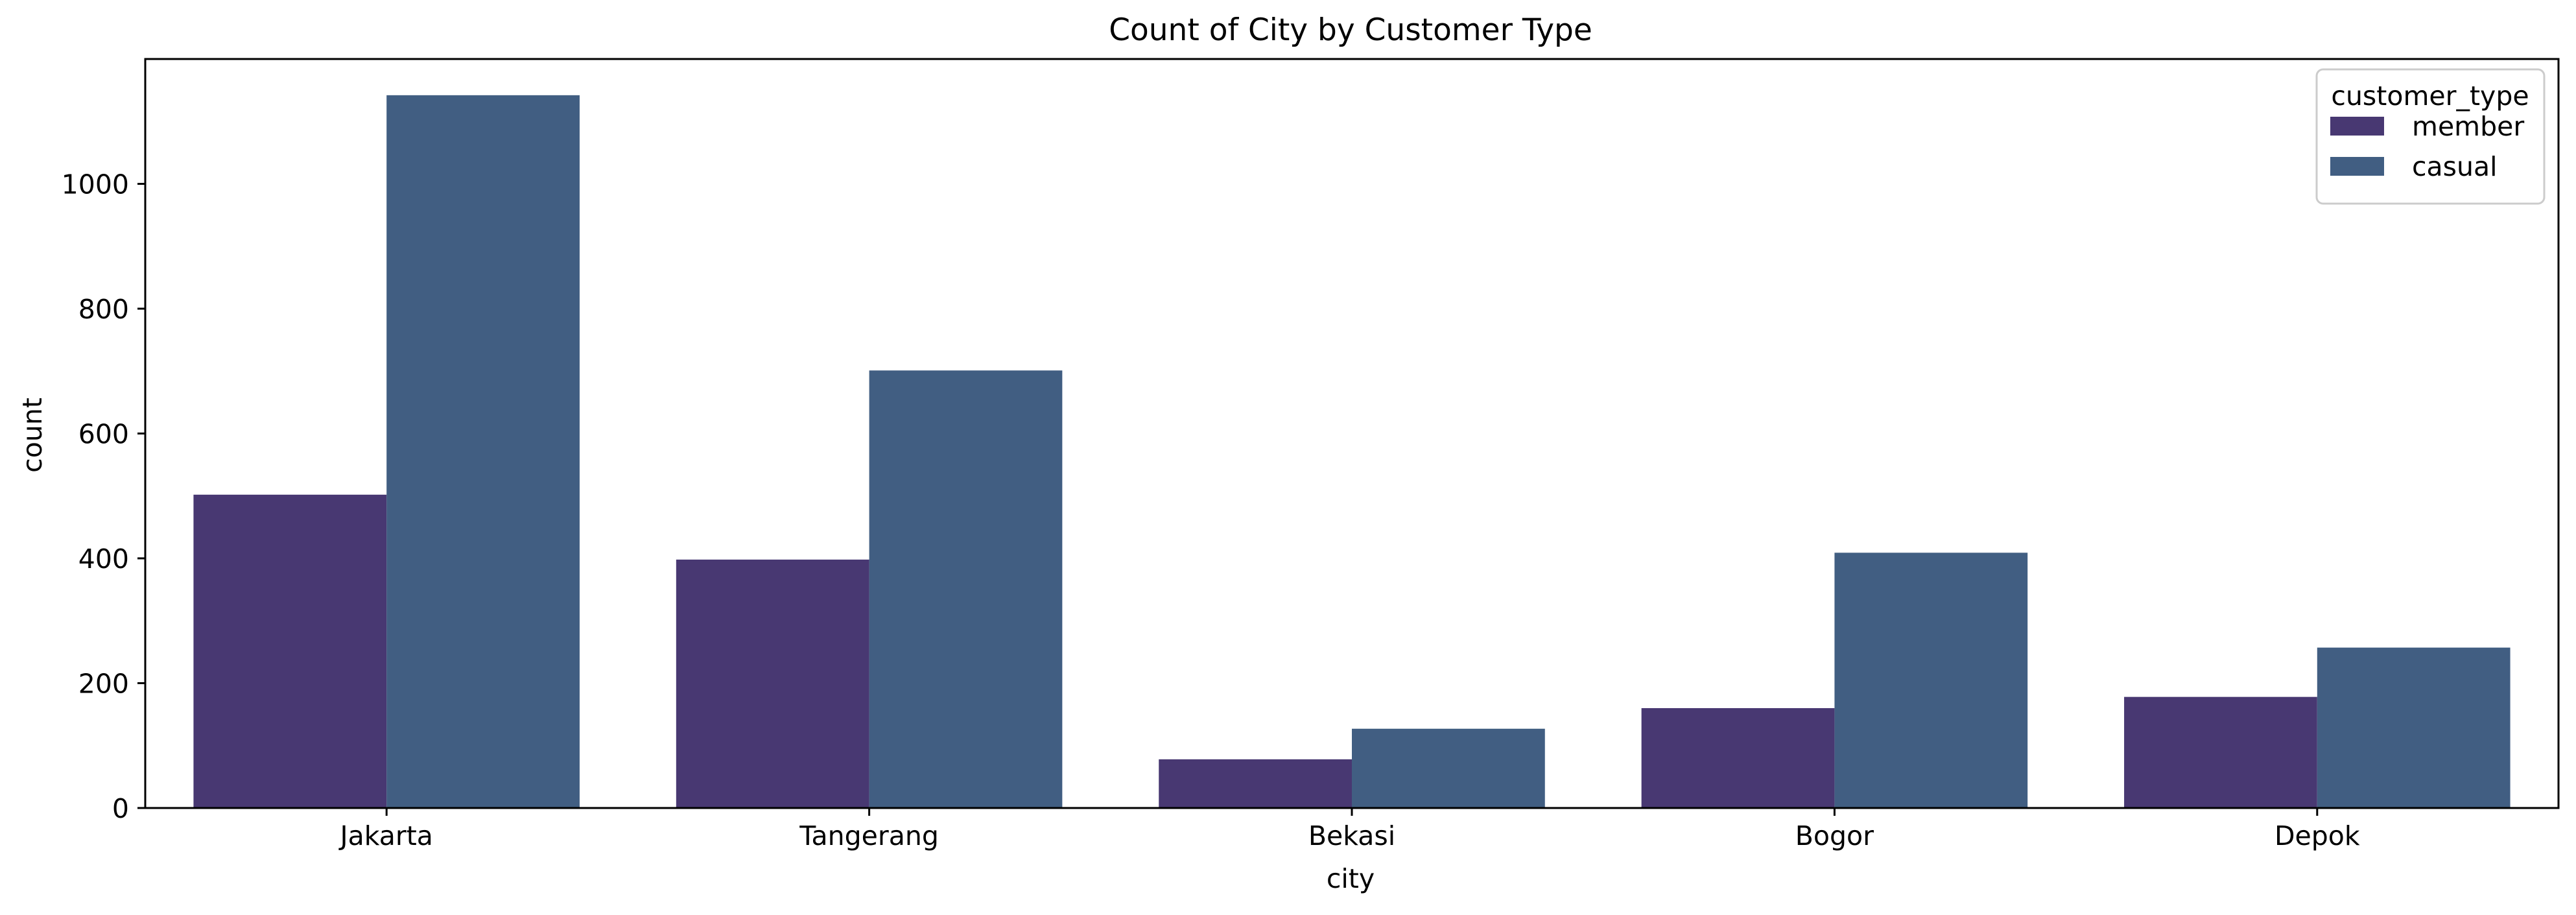 This screenshot has width=2576, height=915. What do you see at coordinates (1931, 681) in the screenshot?
I see `bar-bogor-casual` at bounding box center [1931, 681].